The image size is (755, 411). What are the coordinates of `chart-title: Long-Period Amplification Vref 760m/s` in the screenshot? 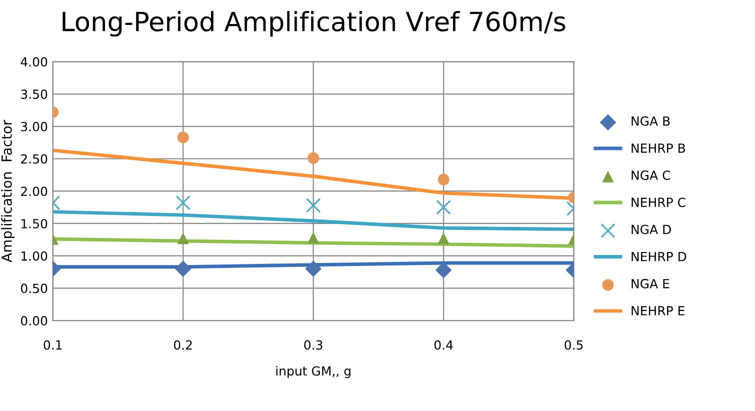 It's located at (314, 24).